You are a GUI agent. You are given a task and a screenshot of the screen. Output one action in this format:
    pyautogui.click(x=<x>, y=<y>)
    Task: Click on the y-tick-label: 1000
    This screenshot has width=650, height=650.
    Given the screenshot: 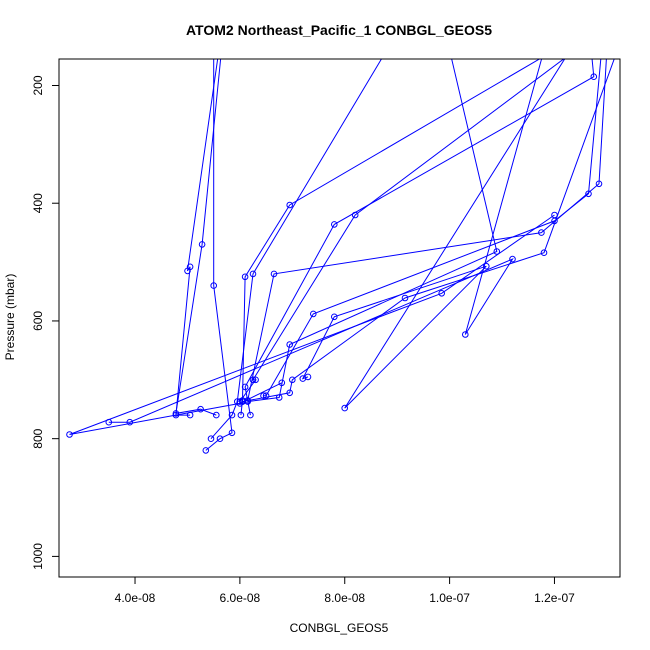 What is the action you would take?
    pyautogui.click(x=38, y=556)
    